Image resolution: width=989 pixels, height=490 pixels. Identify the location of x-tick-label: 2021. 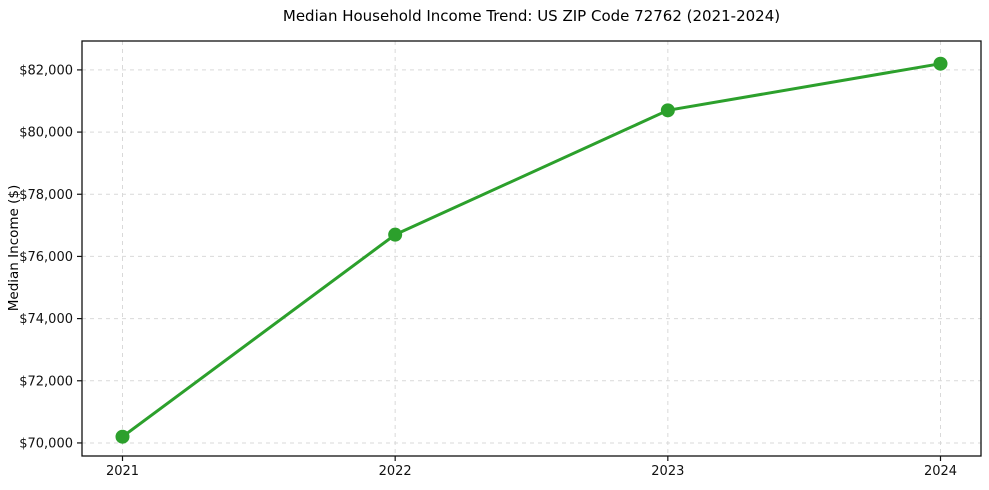
(122, 471).